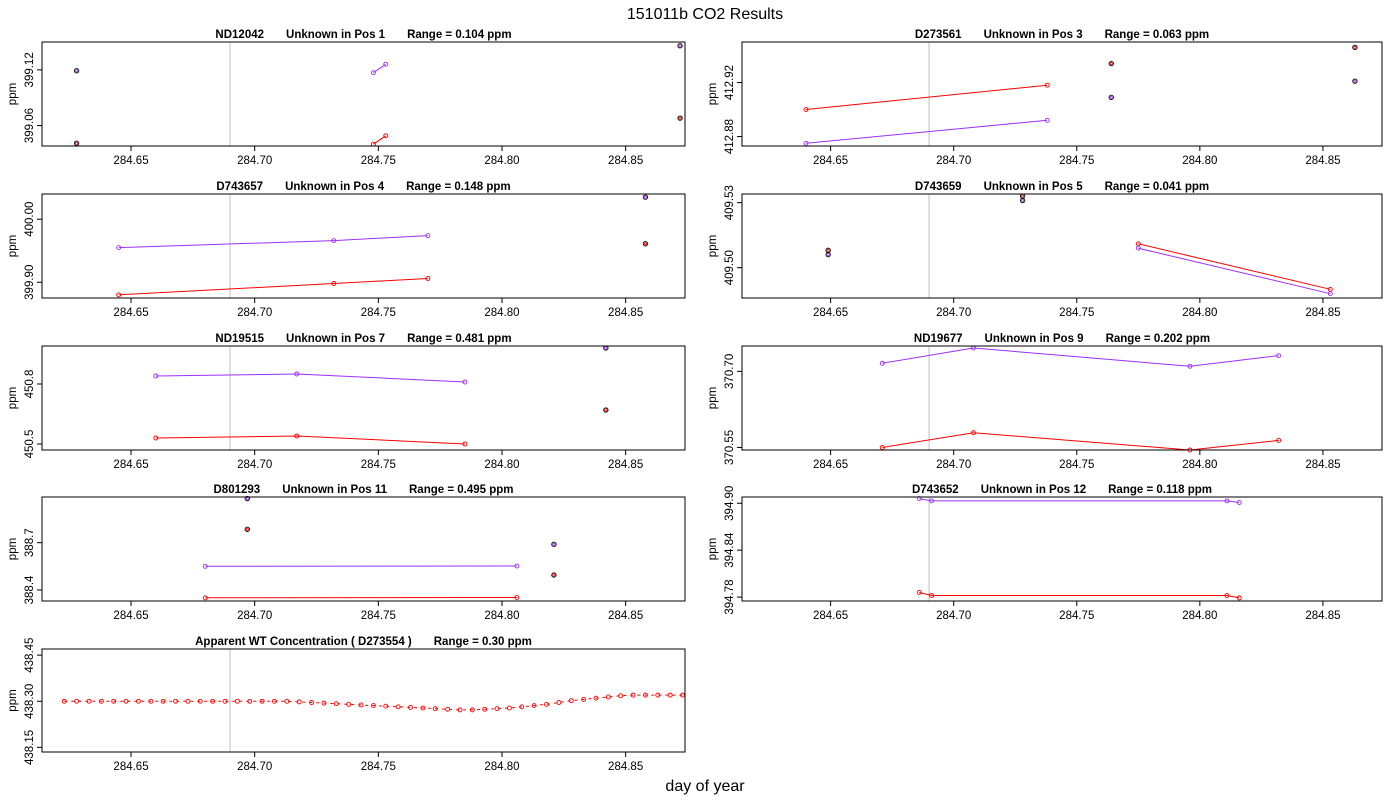 This screenshot has width=1400, height=800. What do you see at coordinates (30, 219) in the screenshot?
I see `y-tick-label: 400.00` at bounding box center [30, 219].